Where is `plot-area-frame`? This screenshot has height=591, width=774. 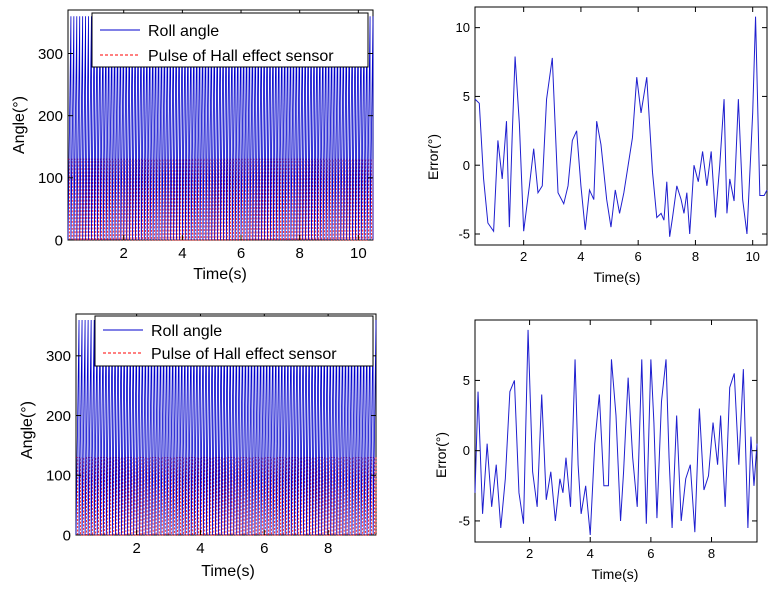
plot-area-frame is located at coordinates (616, 431).